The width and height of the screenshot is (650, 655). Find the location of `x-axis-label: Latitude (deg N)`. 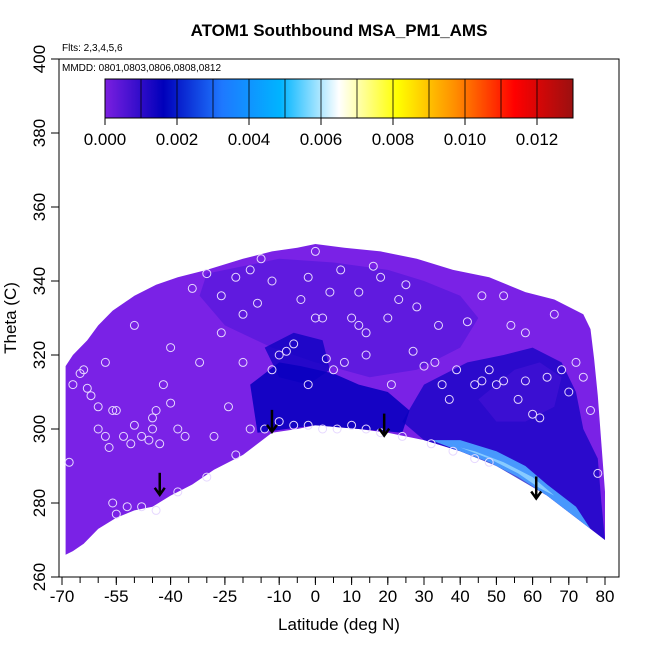

x-axis-label: Latitude (deg N) is located at coordinates (339, 624).